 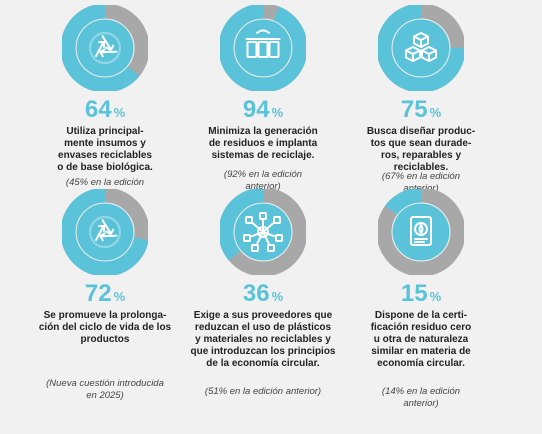 I want to click on certificate-icon, so click(x=421, y=231).